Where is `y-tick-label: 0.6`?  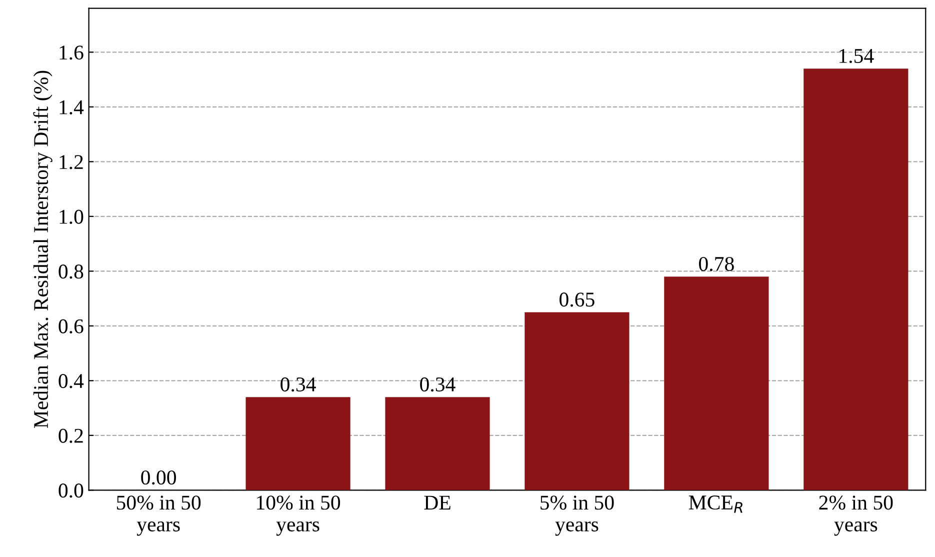
y-tick-label: 0.6 is located at coordinates (71, 326).